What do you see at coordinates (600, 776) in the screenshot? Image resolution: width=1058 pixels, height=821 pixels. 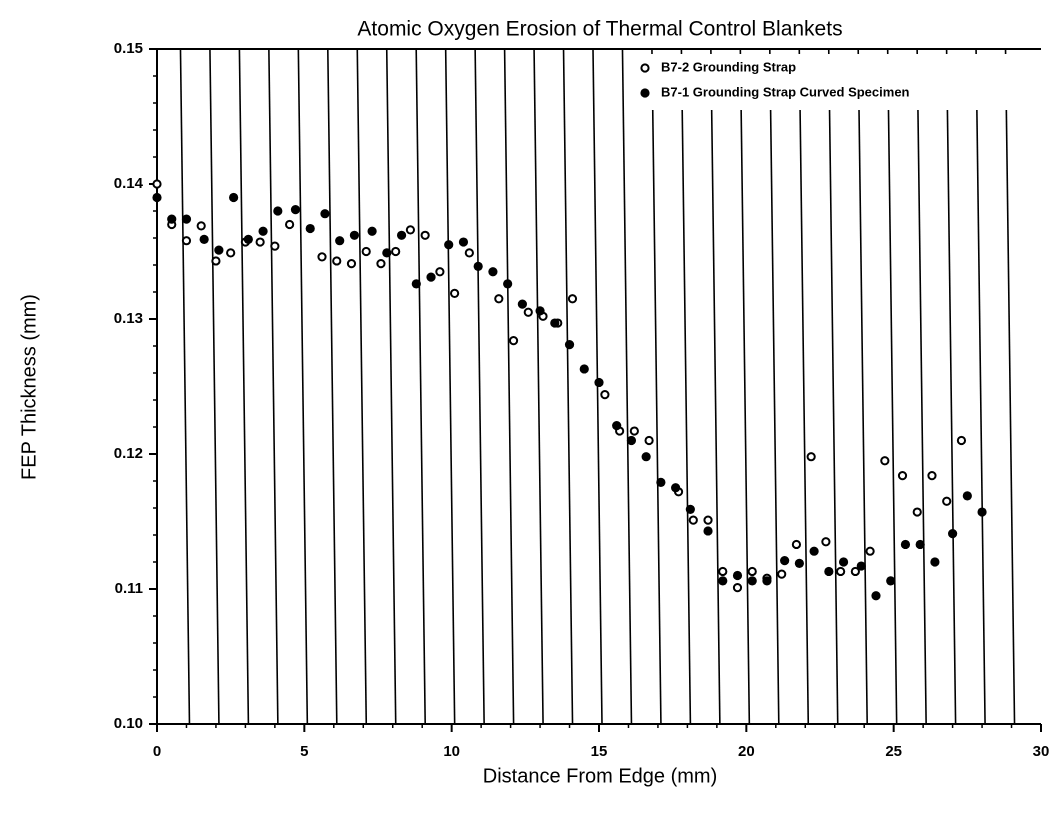 I see `x-axis-label: Distance From Edge (mm)` at bounding box center [600, 776].